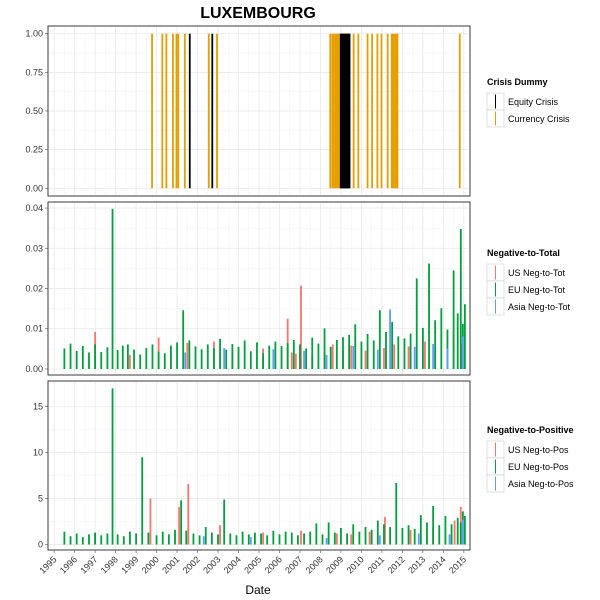 The image size is (600, 600). Describe the element at coordinates (34, 208) in the screenshot. I see `y-tick-label: 0.04` at that location.